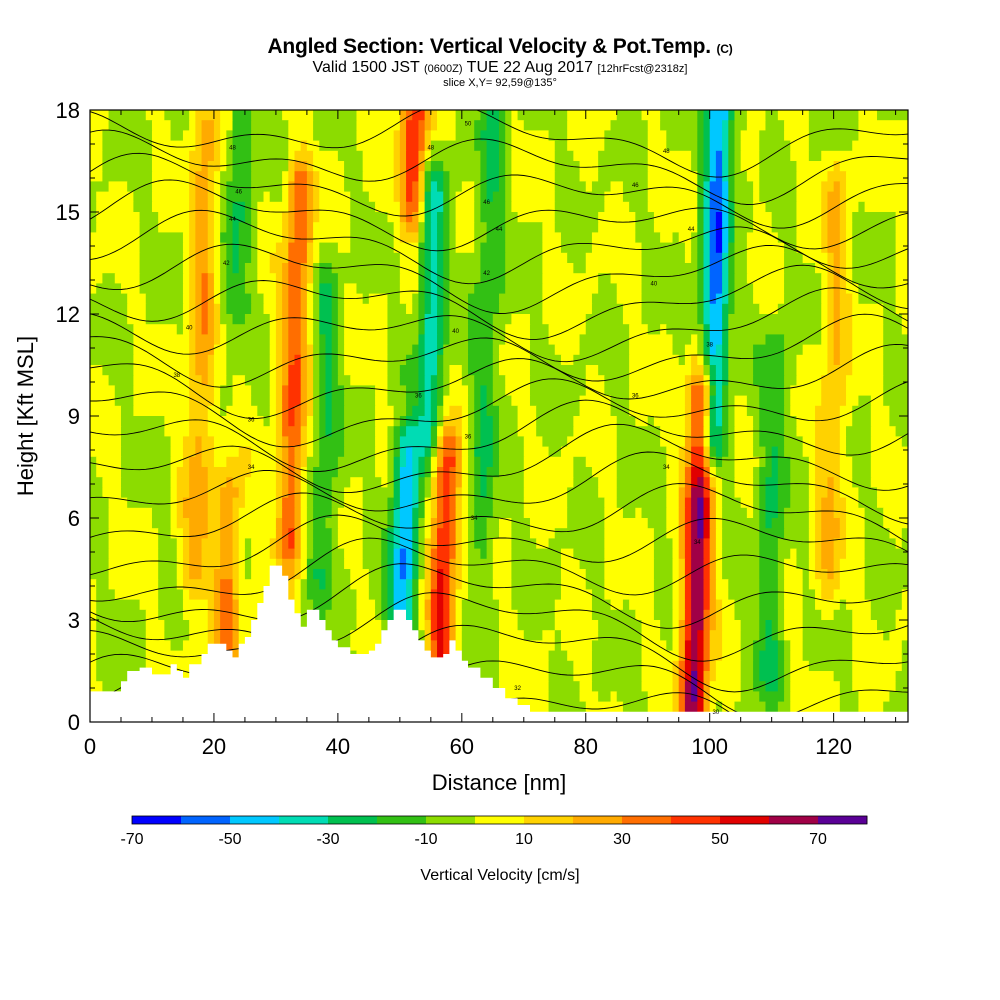  What do you see at coordinates (189, 329) in the screenshot?
I see `contour-label: 40` at bounding box center [189, 329].